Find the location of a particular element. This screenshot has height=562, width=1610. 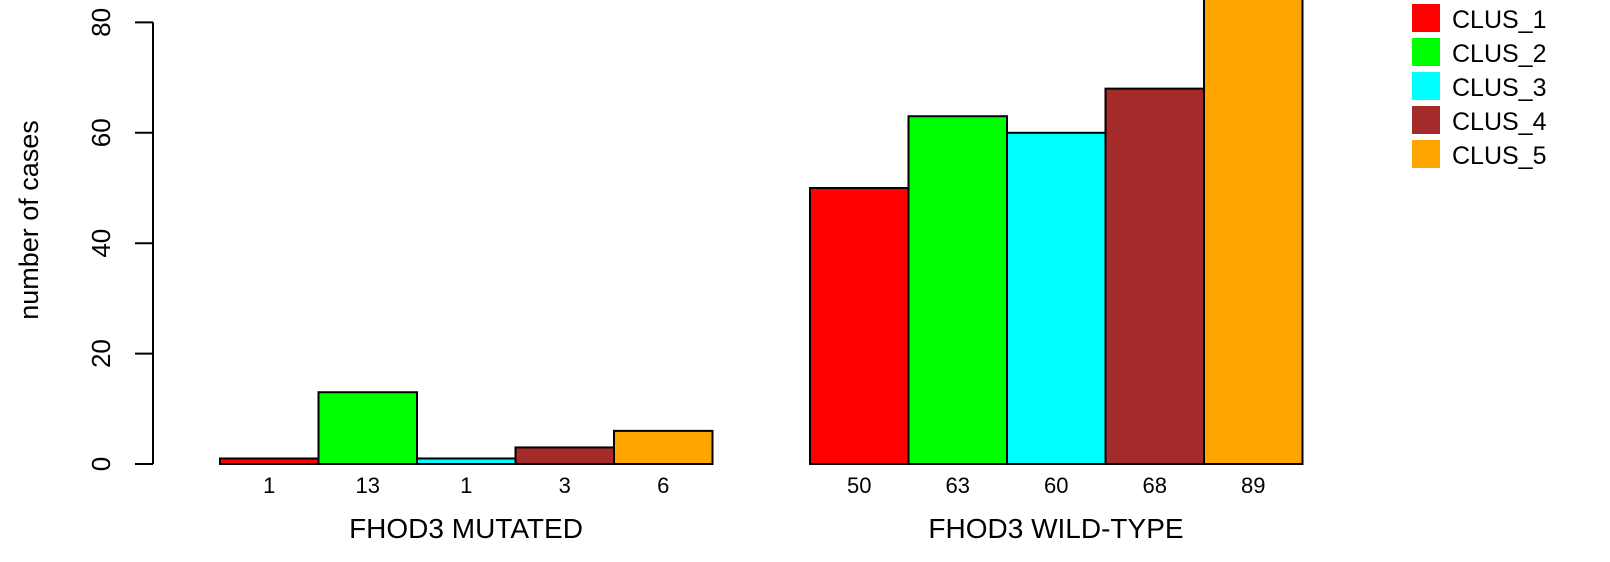

group-label: FHOD3 WILD-TYPE is located at coordinates (1055, 528).